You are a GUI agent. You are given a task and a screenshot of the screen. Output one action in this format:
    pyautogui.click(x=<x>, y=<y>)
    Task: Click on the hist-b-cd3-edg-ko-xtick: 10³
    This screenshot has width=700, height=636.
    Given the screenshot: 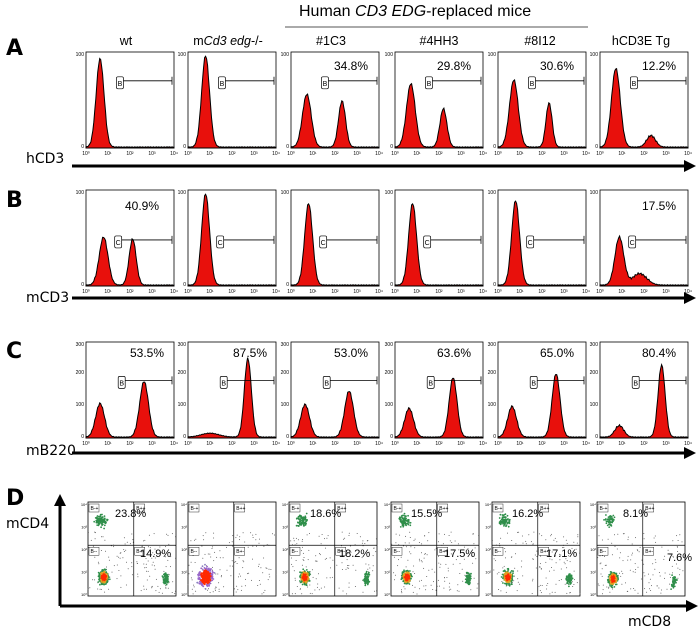 What is the action you would take?
    pyautogui.click(x=254, y=292)
    